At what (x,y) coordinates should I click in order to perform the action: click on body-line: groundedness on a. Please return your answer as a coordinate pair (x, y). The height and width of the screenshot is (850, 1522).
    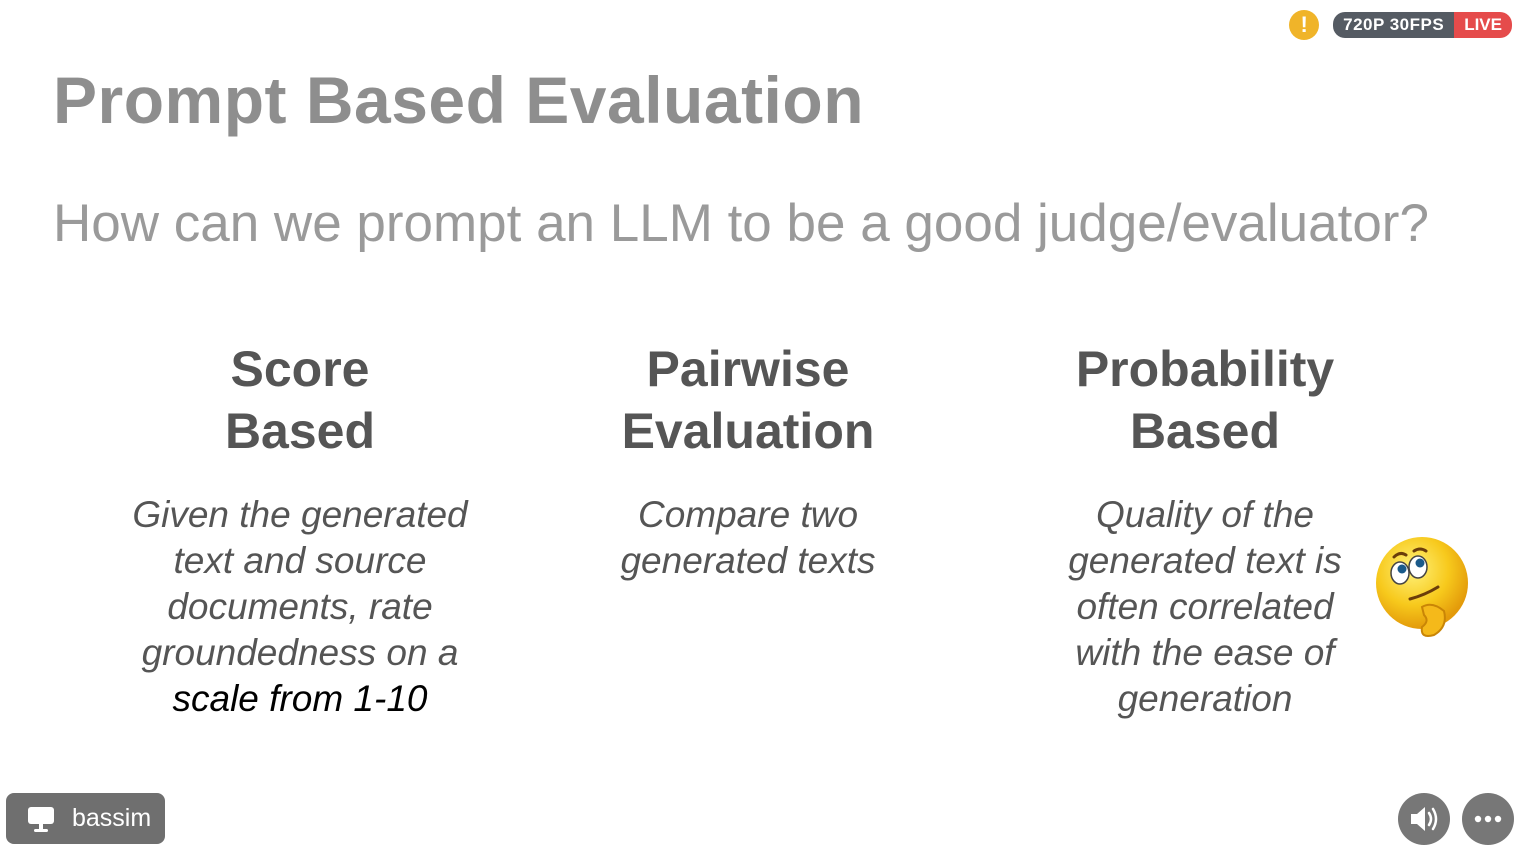
    Looking at the image, I should click on (300, 652).